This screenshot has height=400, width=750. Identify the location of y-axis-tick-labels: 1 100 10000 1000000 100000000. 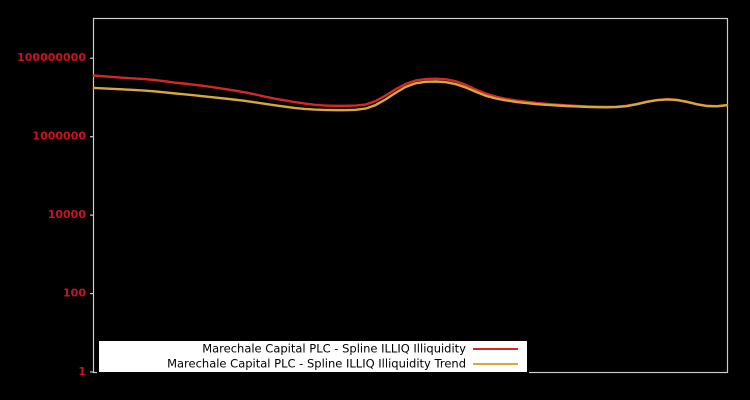
(51, 214).